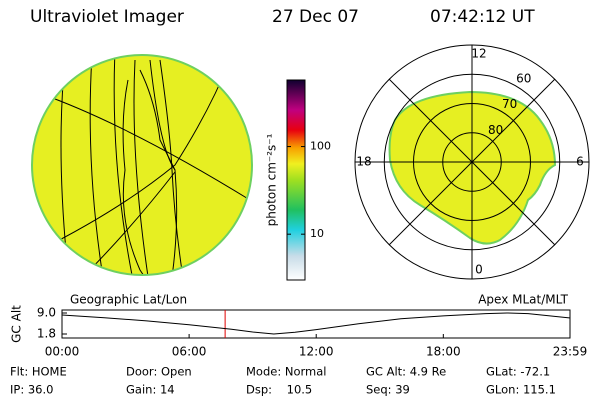 The width and height of the screenshot is (600, 400). Describe the element at coordinates (17, 324) in the screenshot. I see `altitude-ylabel: GC Alt` at that location.